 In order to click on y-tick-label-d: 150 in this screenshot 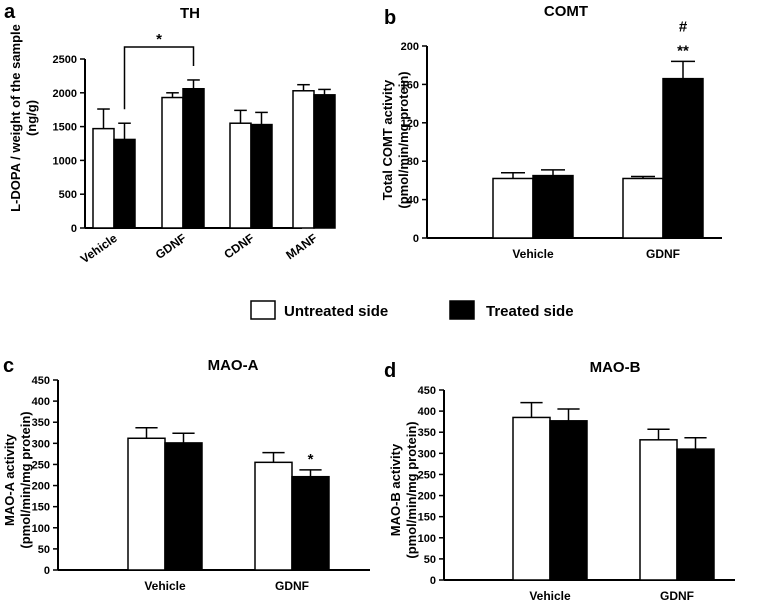, I will do `click(427, 518)`.